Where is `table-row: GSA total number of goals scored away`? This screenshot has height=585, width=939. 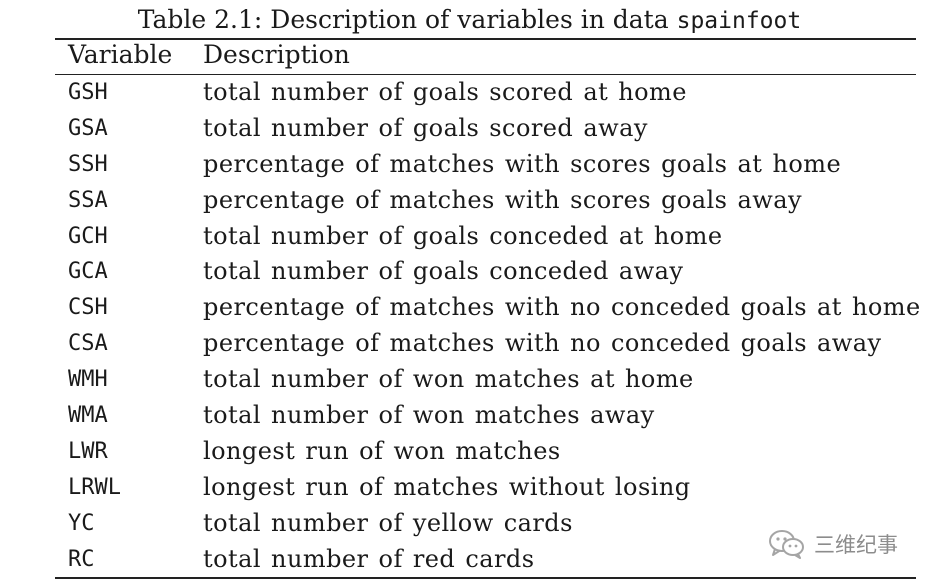 table-row: GSA total number of goals scored away is located at coordinates (469, 129).